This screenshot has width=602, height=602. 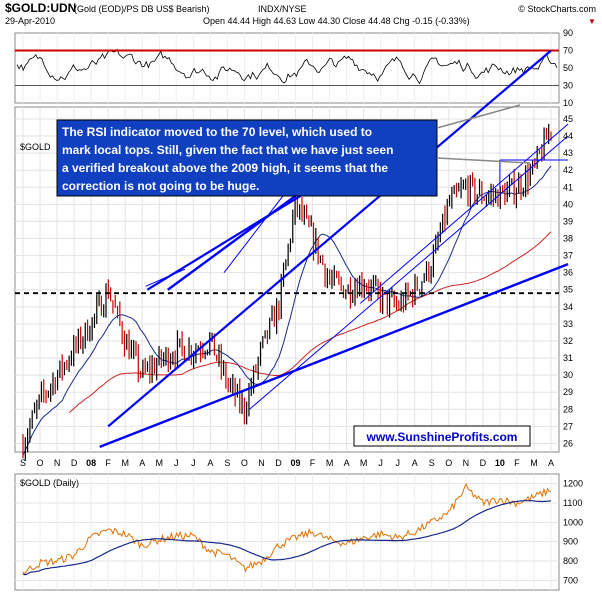 I want to click on gold-ytick-label: 900, so click(x=570, y=542).